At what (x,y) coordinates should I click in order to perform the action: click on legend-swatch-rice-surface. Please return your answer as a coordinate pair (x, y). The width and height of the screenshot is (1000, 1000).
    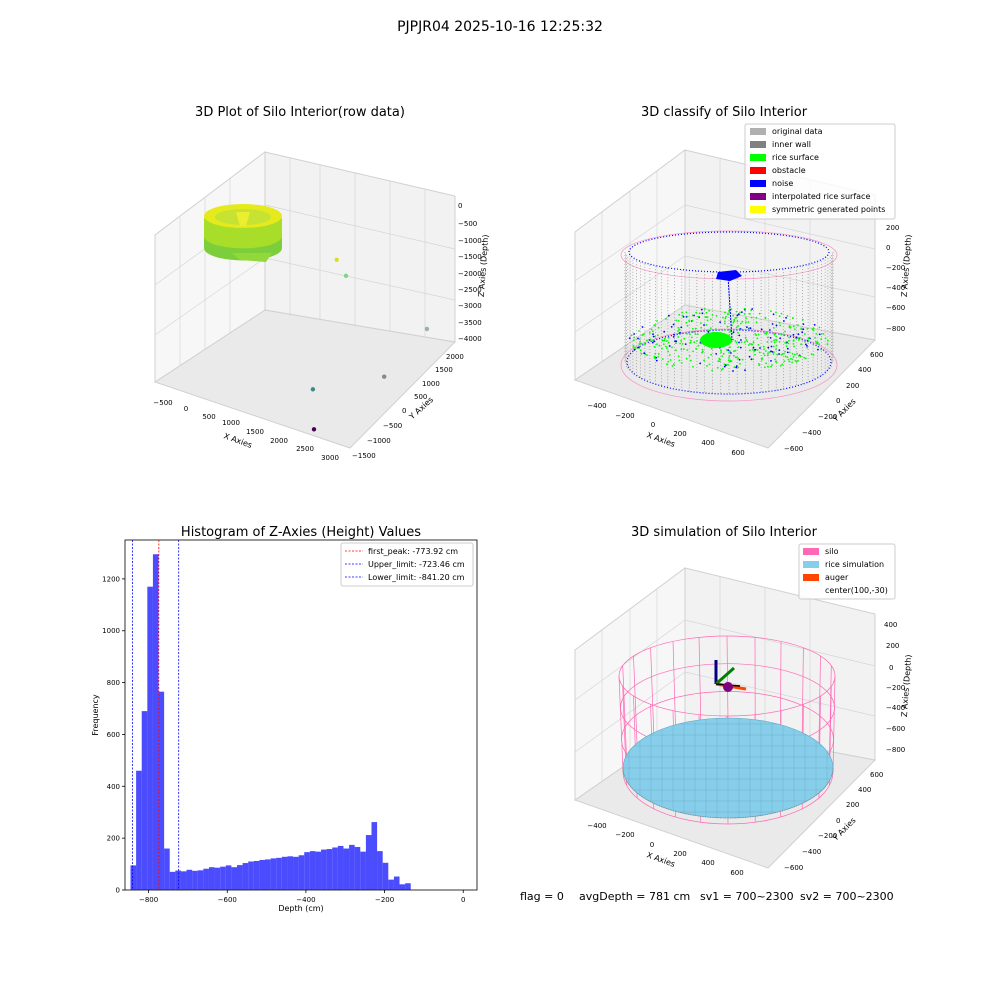
    Looking at the image, I should click on (758, 157).